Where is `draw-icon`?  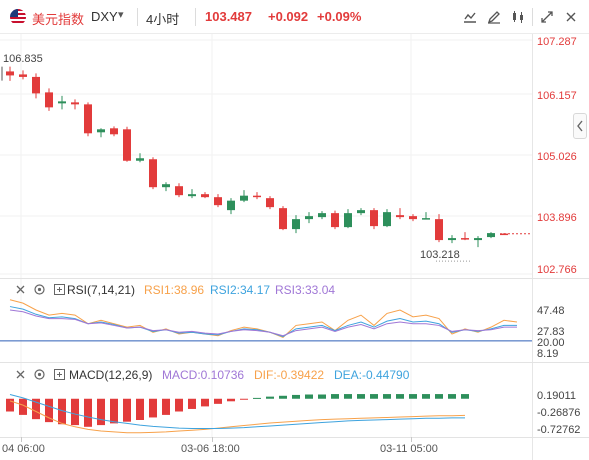 draw-icon is located at coordinates (494, 17).